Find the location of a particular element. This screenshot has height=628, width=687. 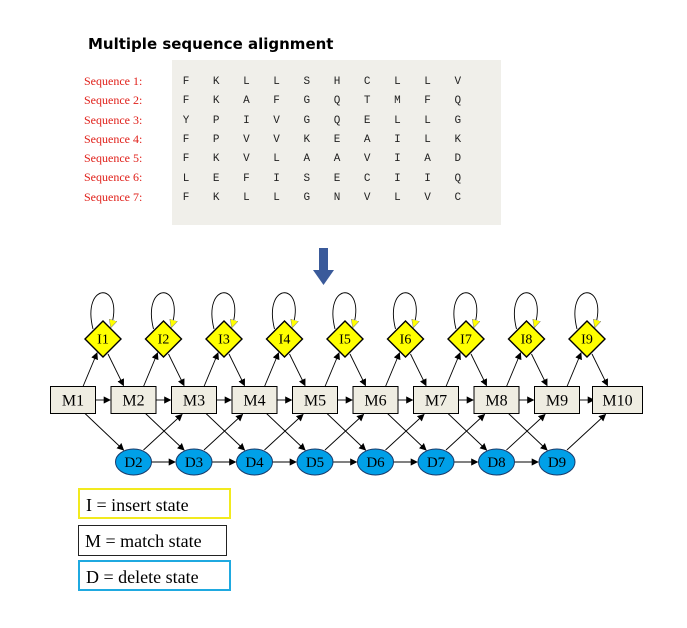

match-state-label: M7 is located at coordinates (436, 401).